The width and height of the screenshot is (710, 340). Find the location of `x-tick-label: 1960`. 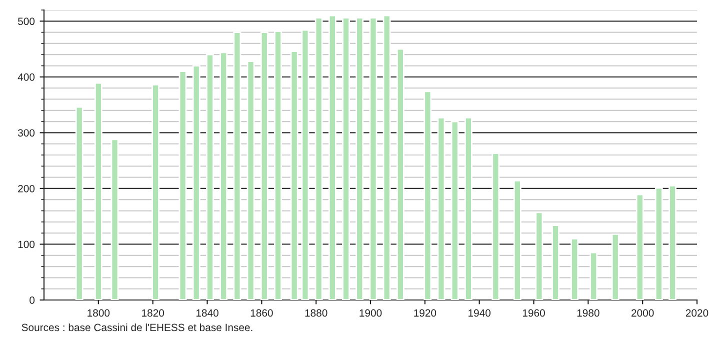

x-tick-label: 1960 is located at coordinates (533, 313).